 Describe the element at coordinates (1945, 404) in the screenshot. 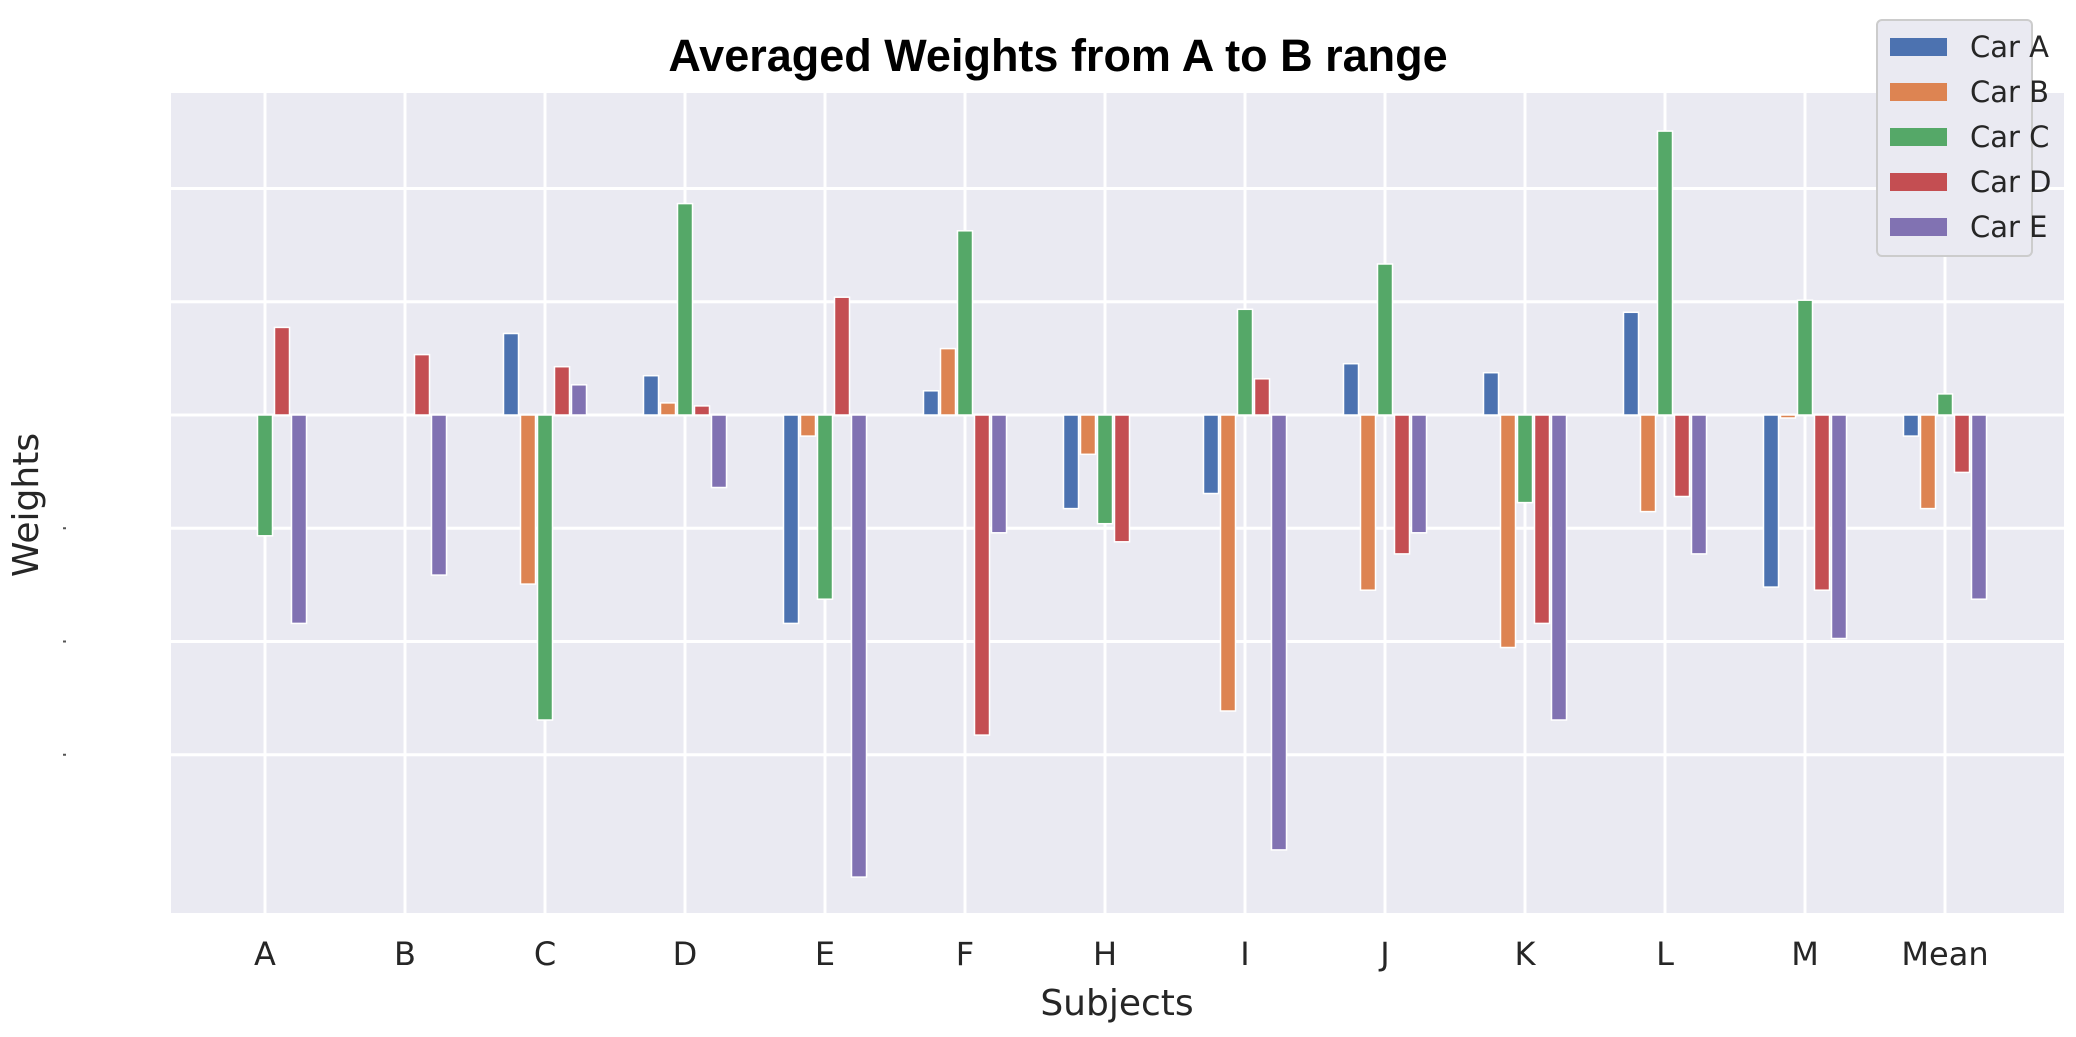

I see `bar-mean-car-c` at that location.